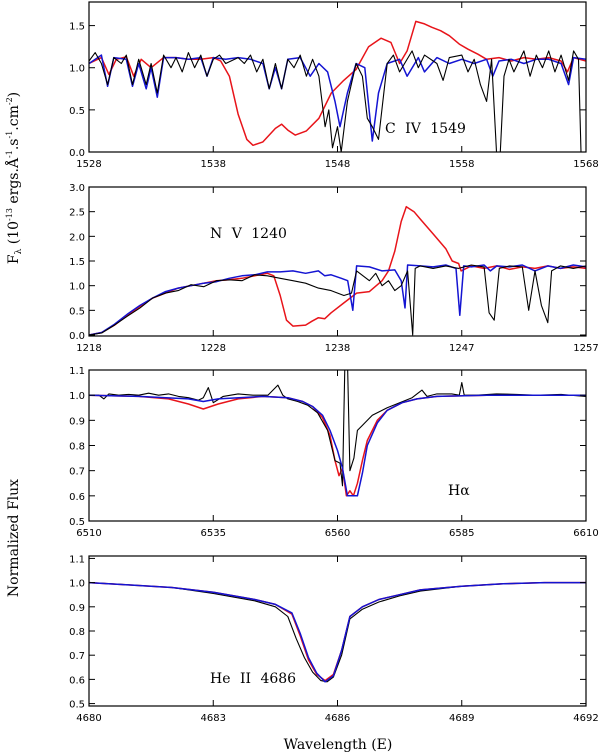  What do you see at coordinates (585, 533) in the screenshot?
I see `x-tick-label: 6610` at bounding box center [585, 533].